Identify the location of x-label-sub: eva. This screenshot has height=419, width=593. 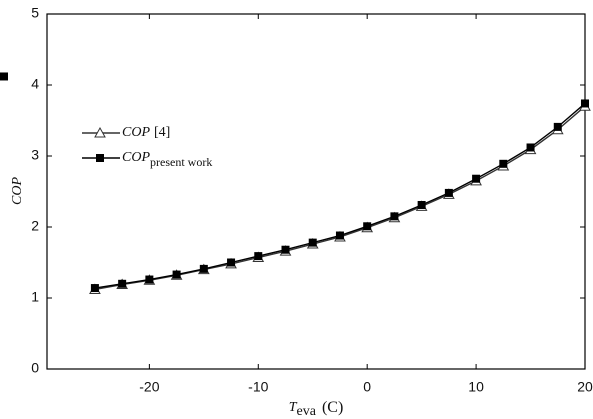
(307, 411).